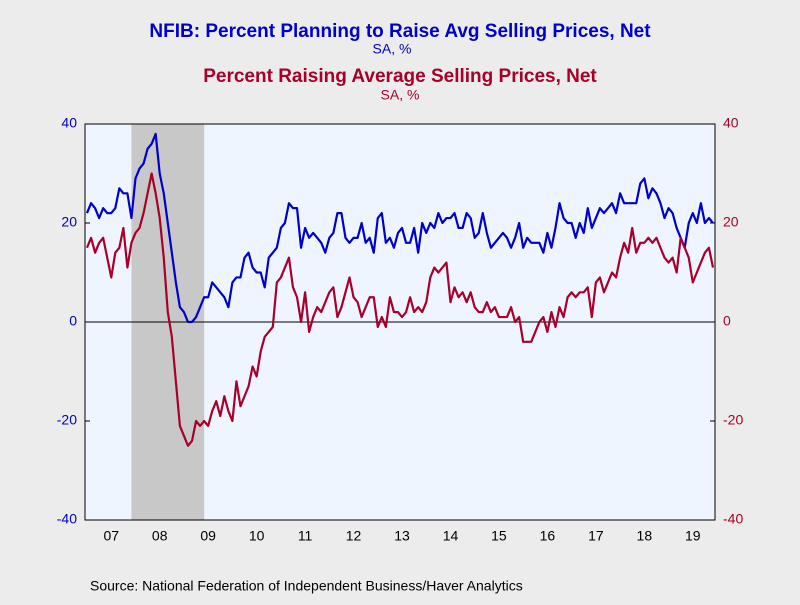 Image resolution: width=800 pixels, height=605 pixels. What do you see at coordinates (69, 123) in the screenshot?
I see `y-tick-label: 40` at bounding box center [69, 123].